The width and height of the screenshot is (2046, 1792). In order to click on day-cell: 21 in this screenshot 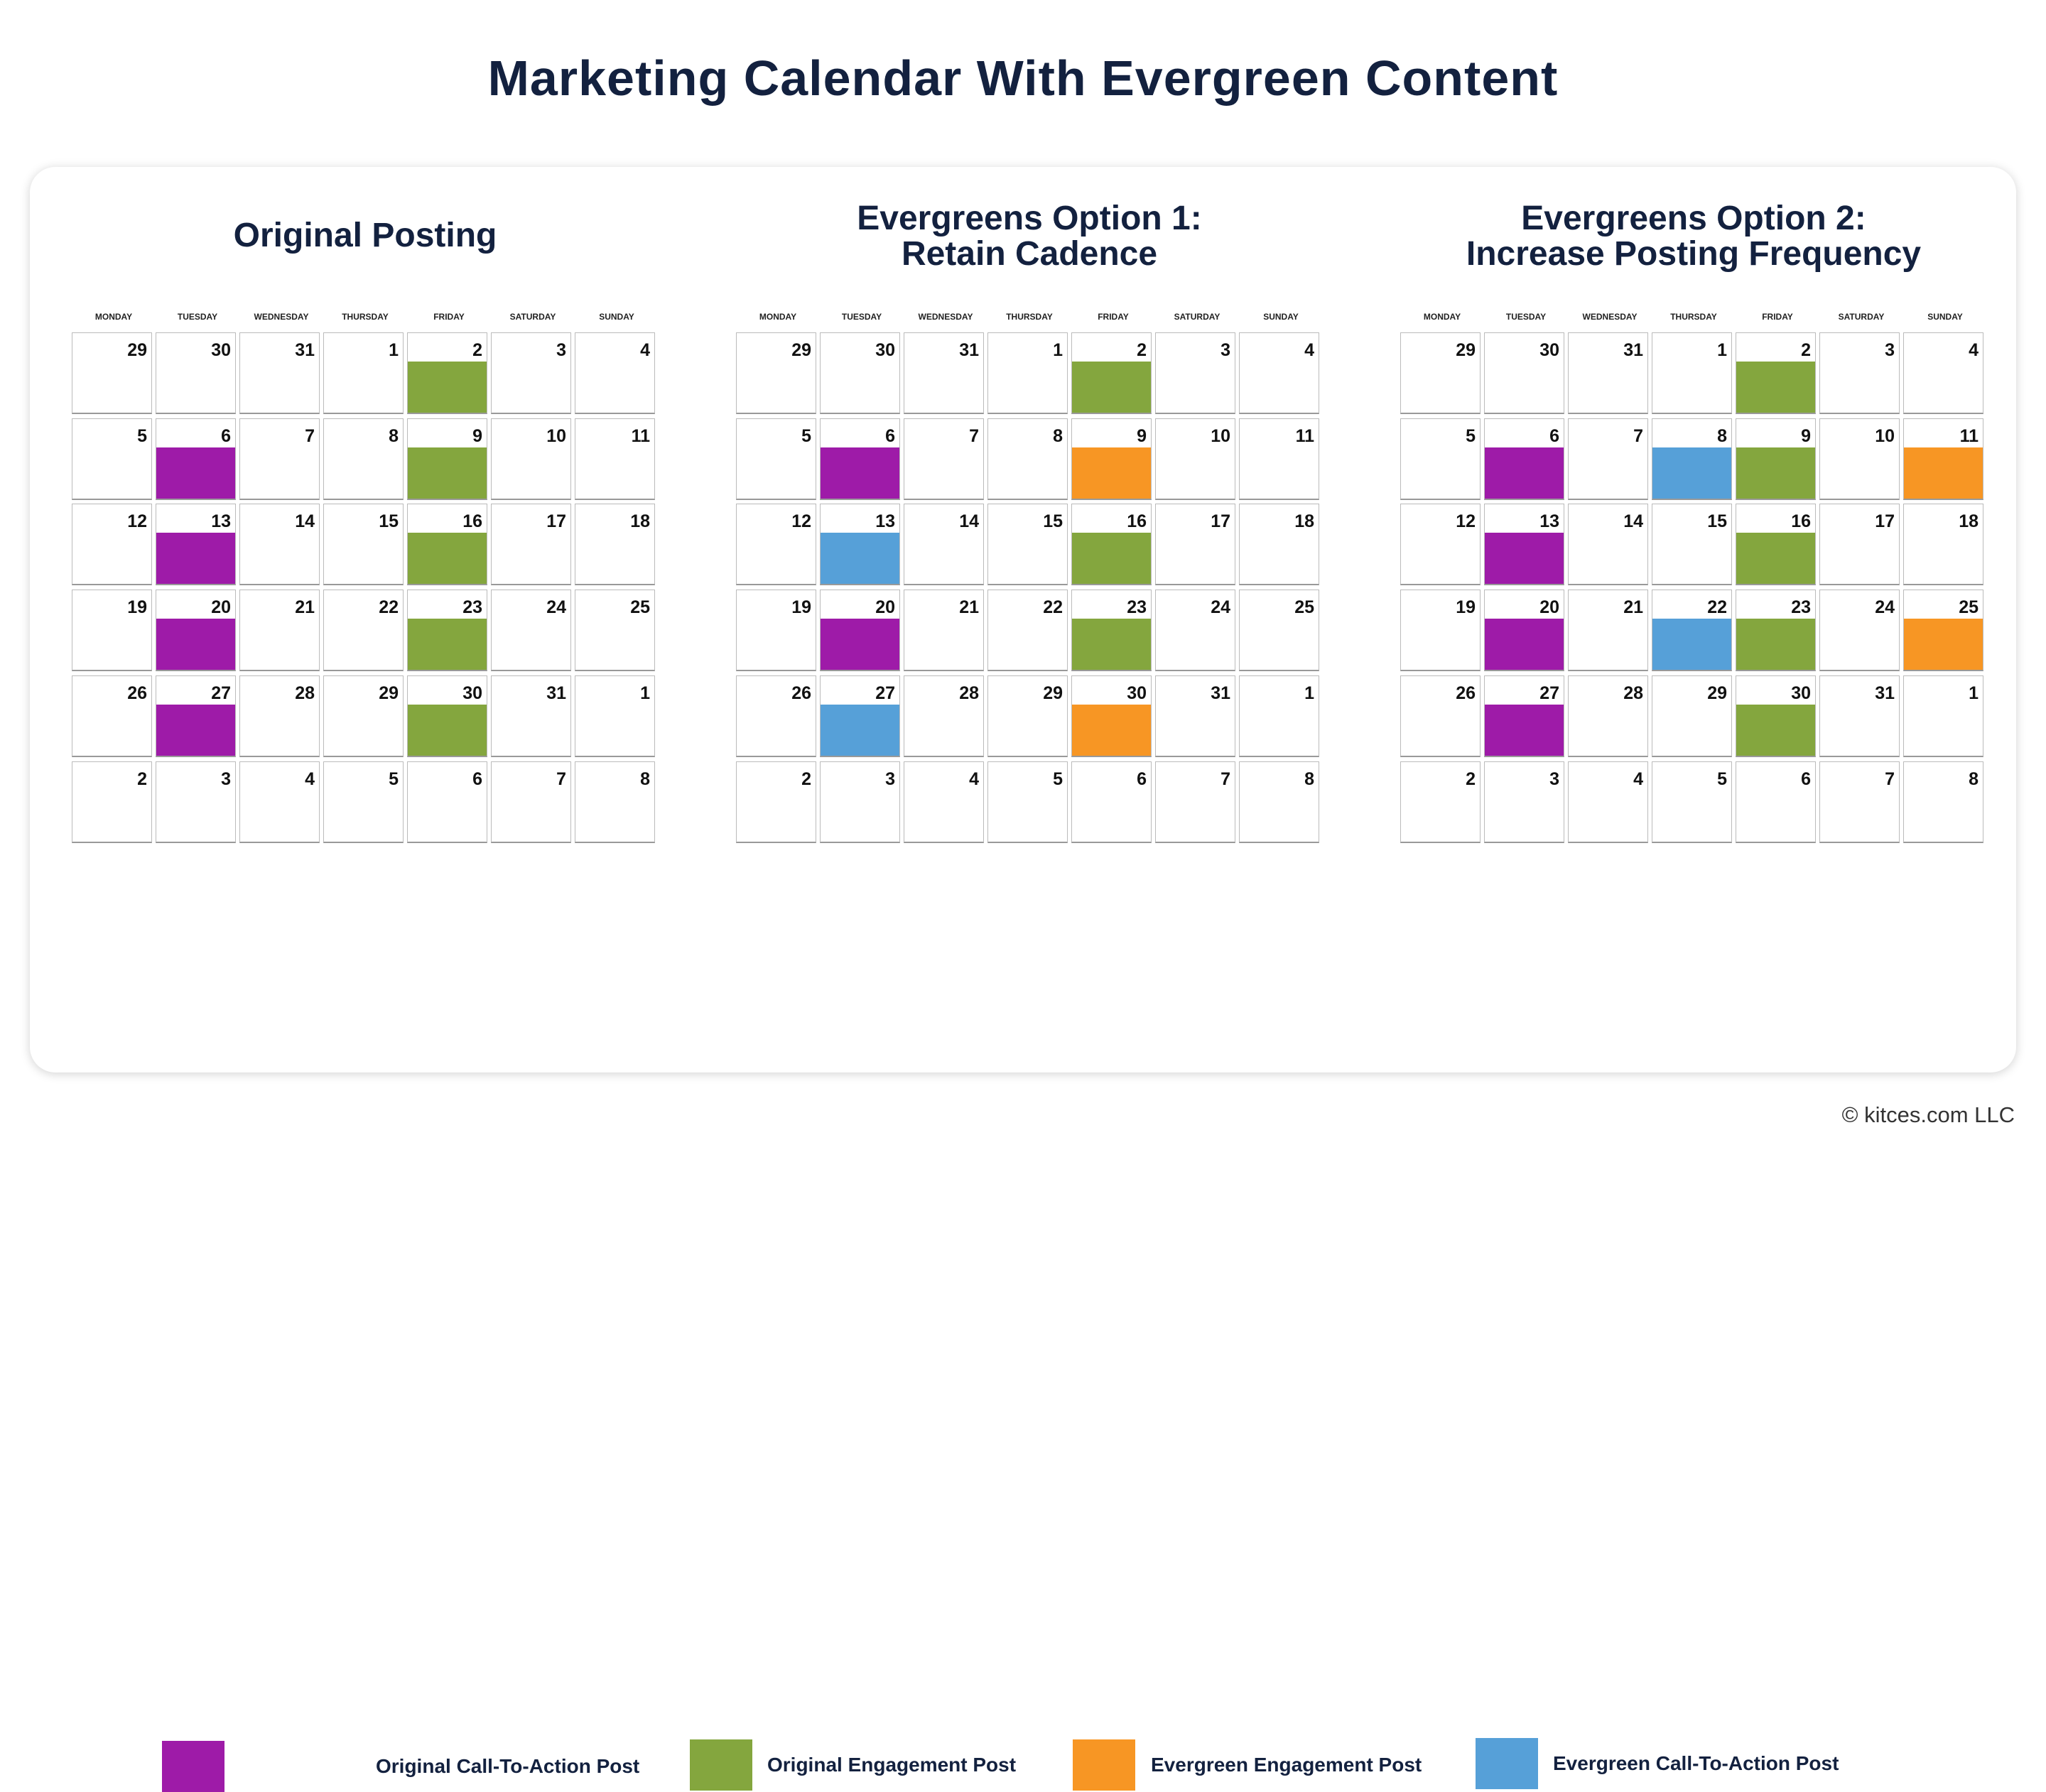, I will do `click(1608, 631)`.